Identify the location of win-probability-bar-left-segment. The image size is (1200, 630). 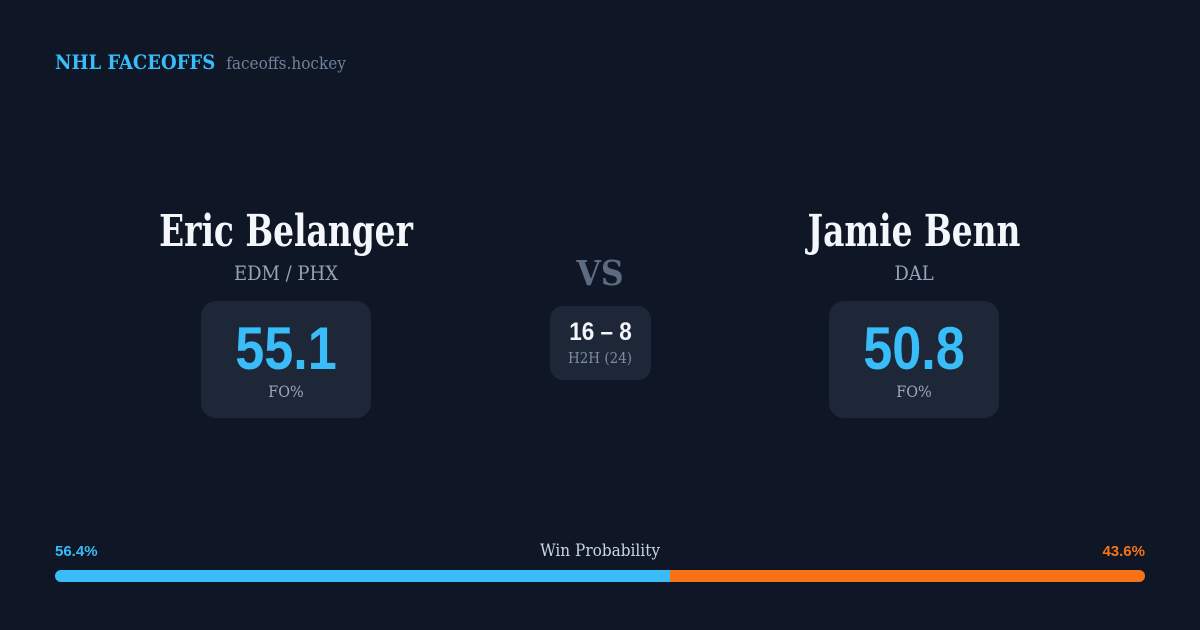
(362, 576).